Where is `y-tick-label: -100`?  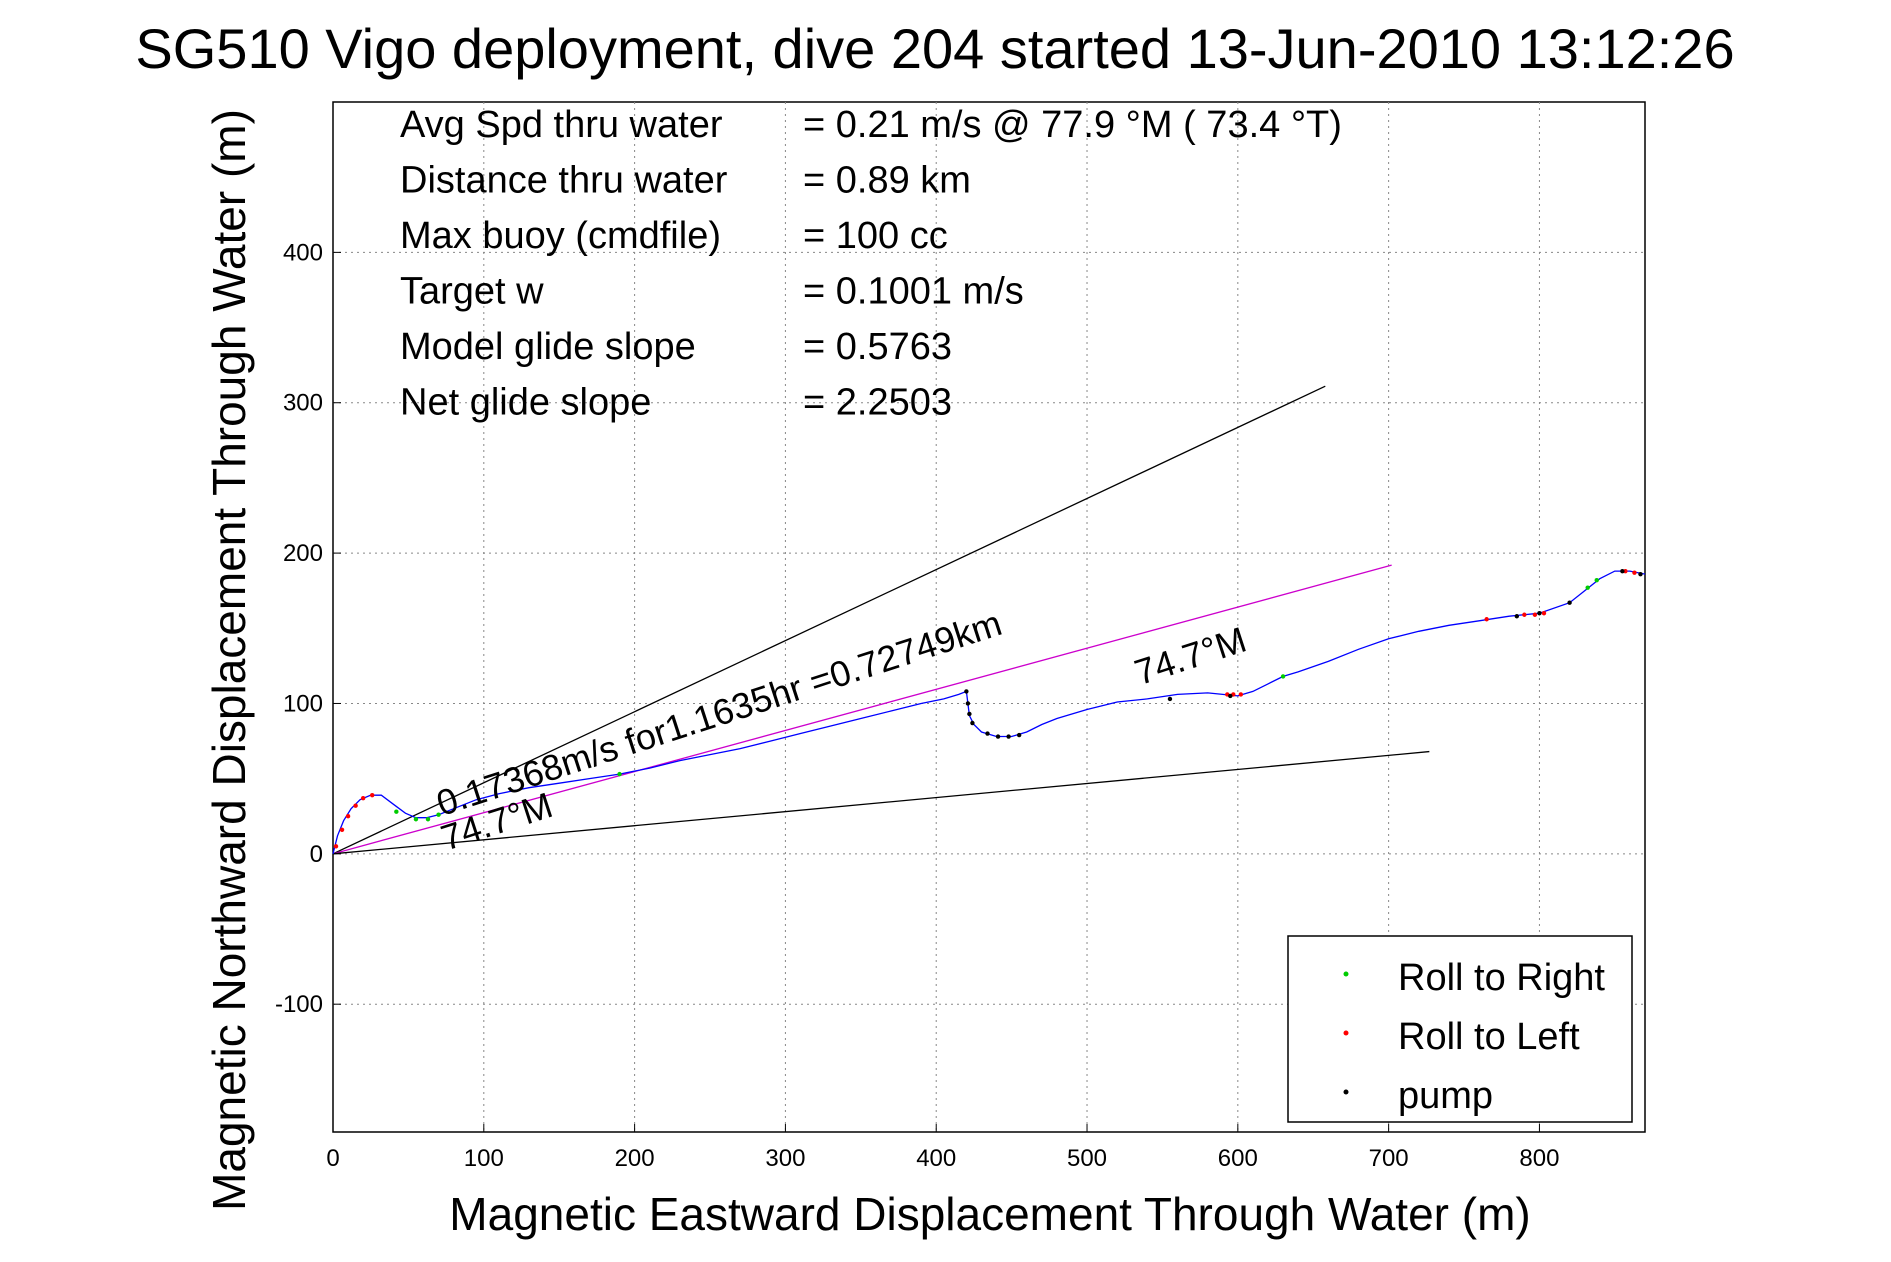
y-tick-label: -100 is located at coordinates (299, 1004).